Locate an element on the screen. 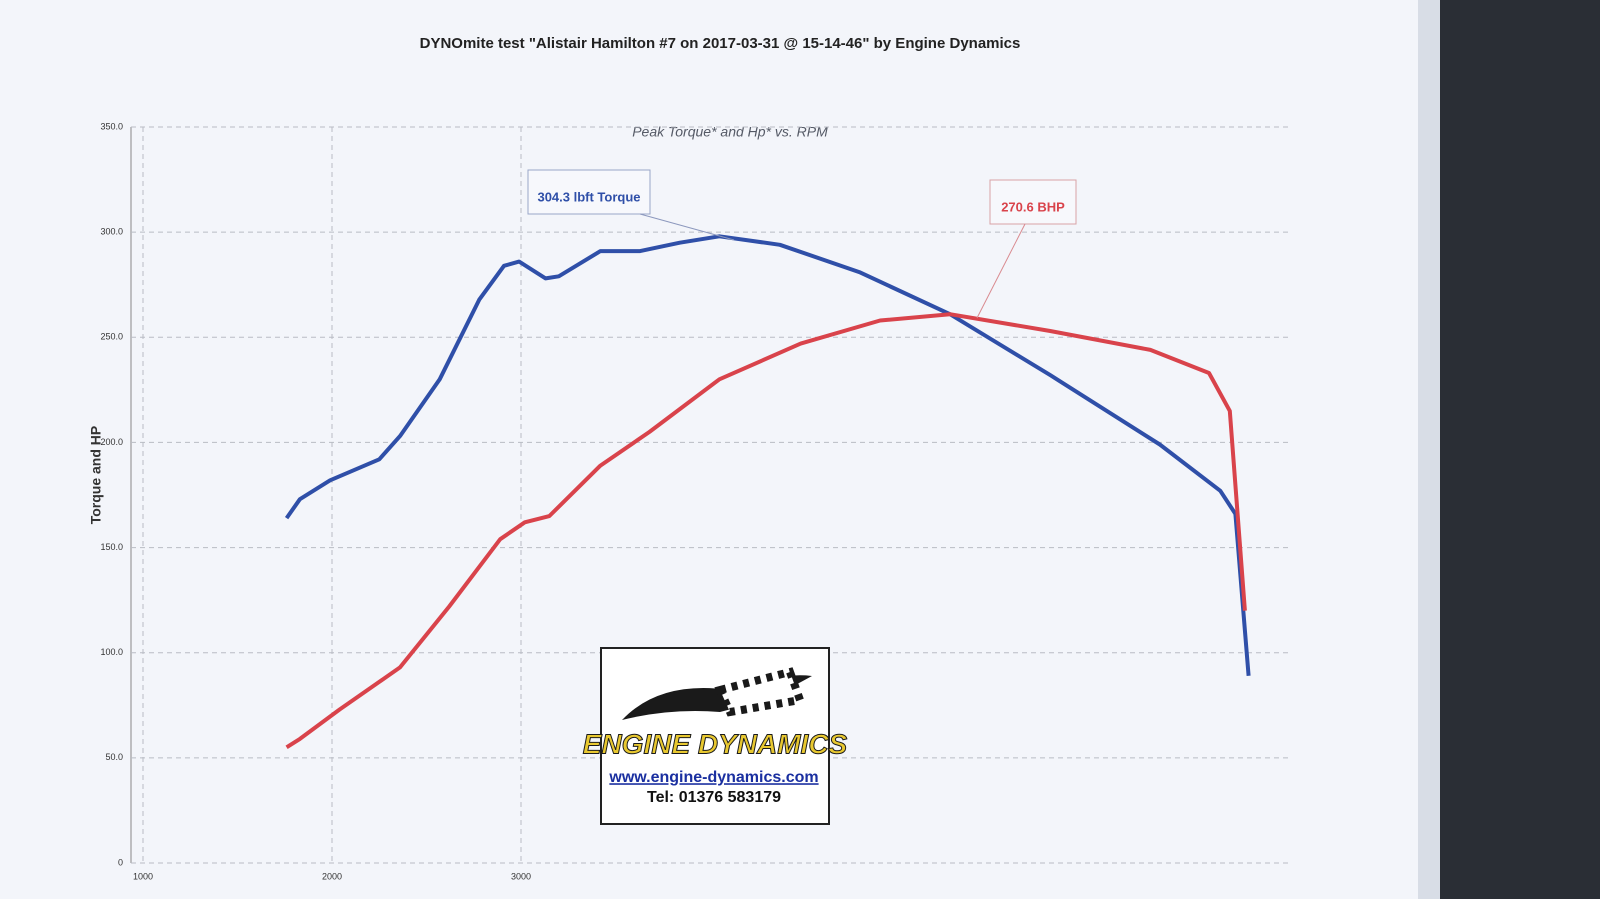 The image size is (1600, 899). logo-name: ENGINE DYNAMICS is located at coordinates (715, 743).